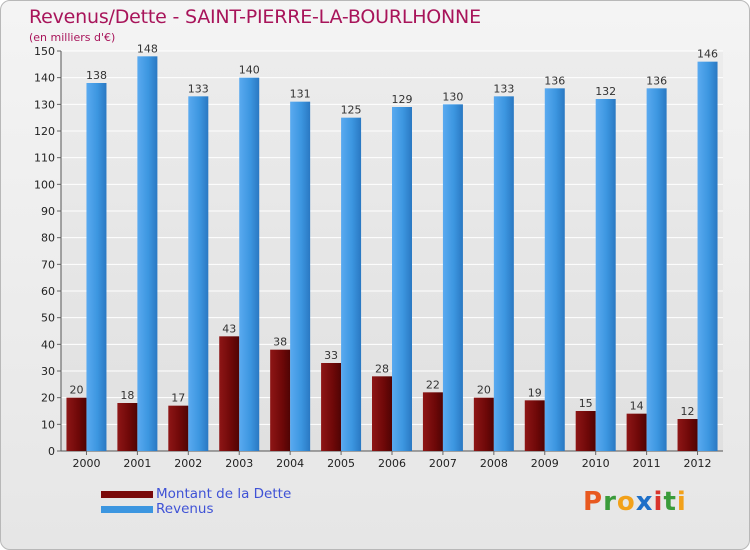 The image size is (750, 550). I want to click on y-tick-label: 10, so click(48, 424).